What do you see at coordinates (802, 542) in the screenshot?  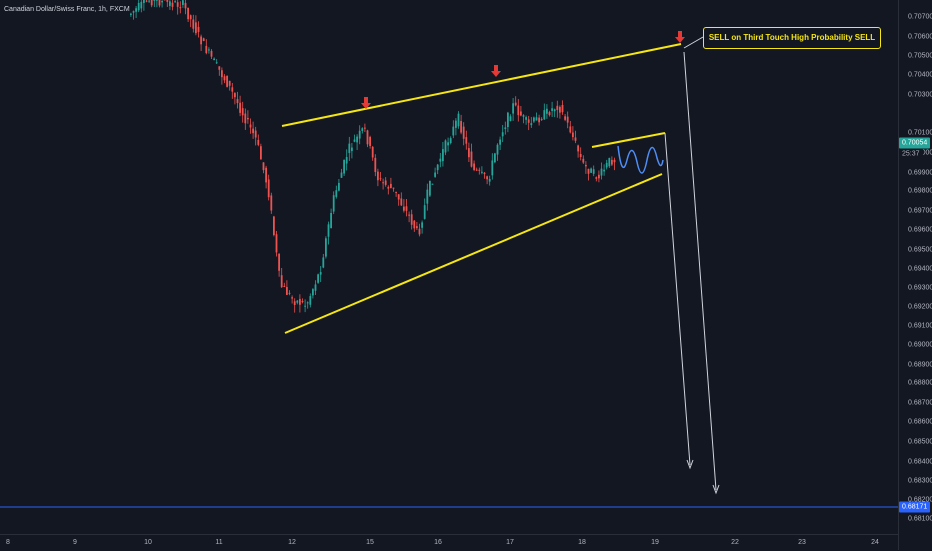 I see `time-tick-label: 23` at bounding box center [802, 542].